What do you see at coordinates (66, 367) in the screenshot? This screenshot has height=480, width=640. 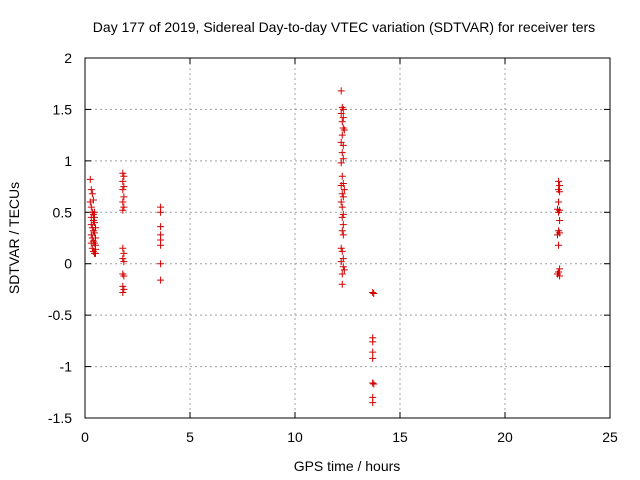 I see `y-tick-label: -1` at bounding box center [66, 367].